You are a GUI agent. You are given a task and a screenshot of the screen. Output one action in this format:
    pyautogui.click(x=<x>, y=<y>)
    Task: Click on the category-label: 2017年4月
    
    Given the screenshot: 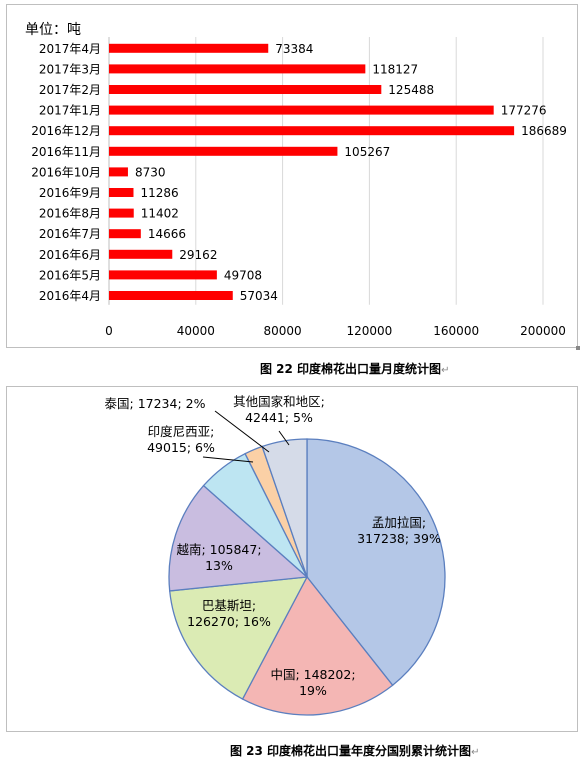 What is the action you would take?
    pyautogui.click(x=70, y=49)
    